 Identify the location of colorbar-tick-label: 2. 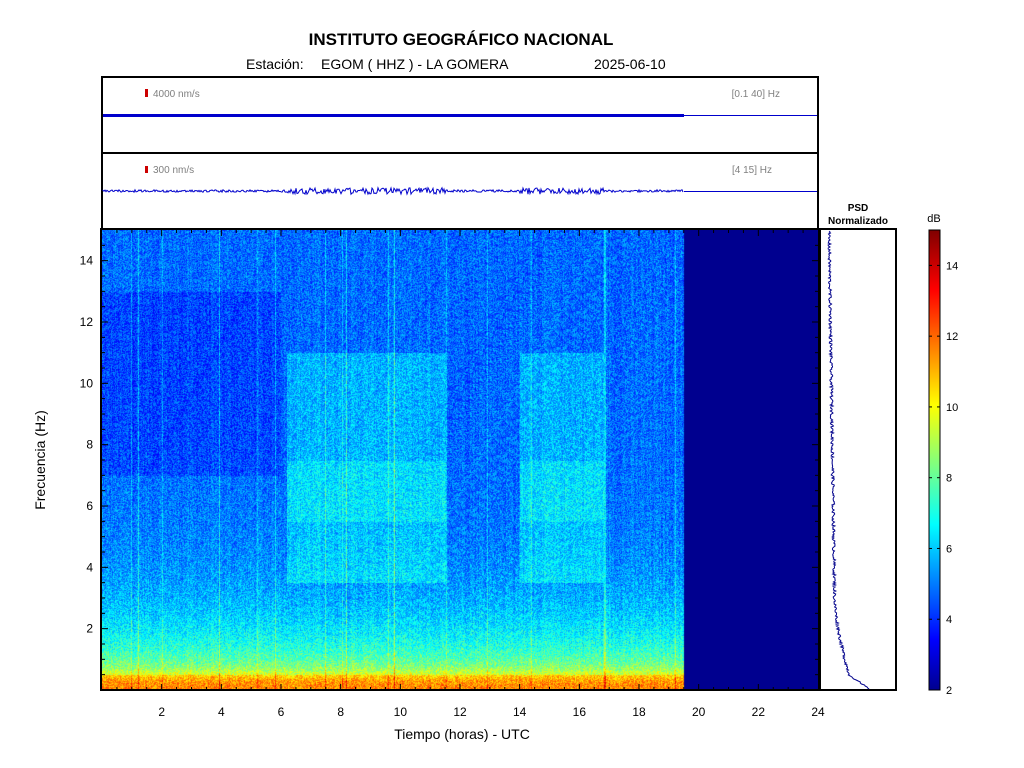
(949, 691).